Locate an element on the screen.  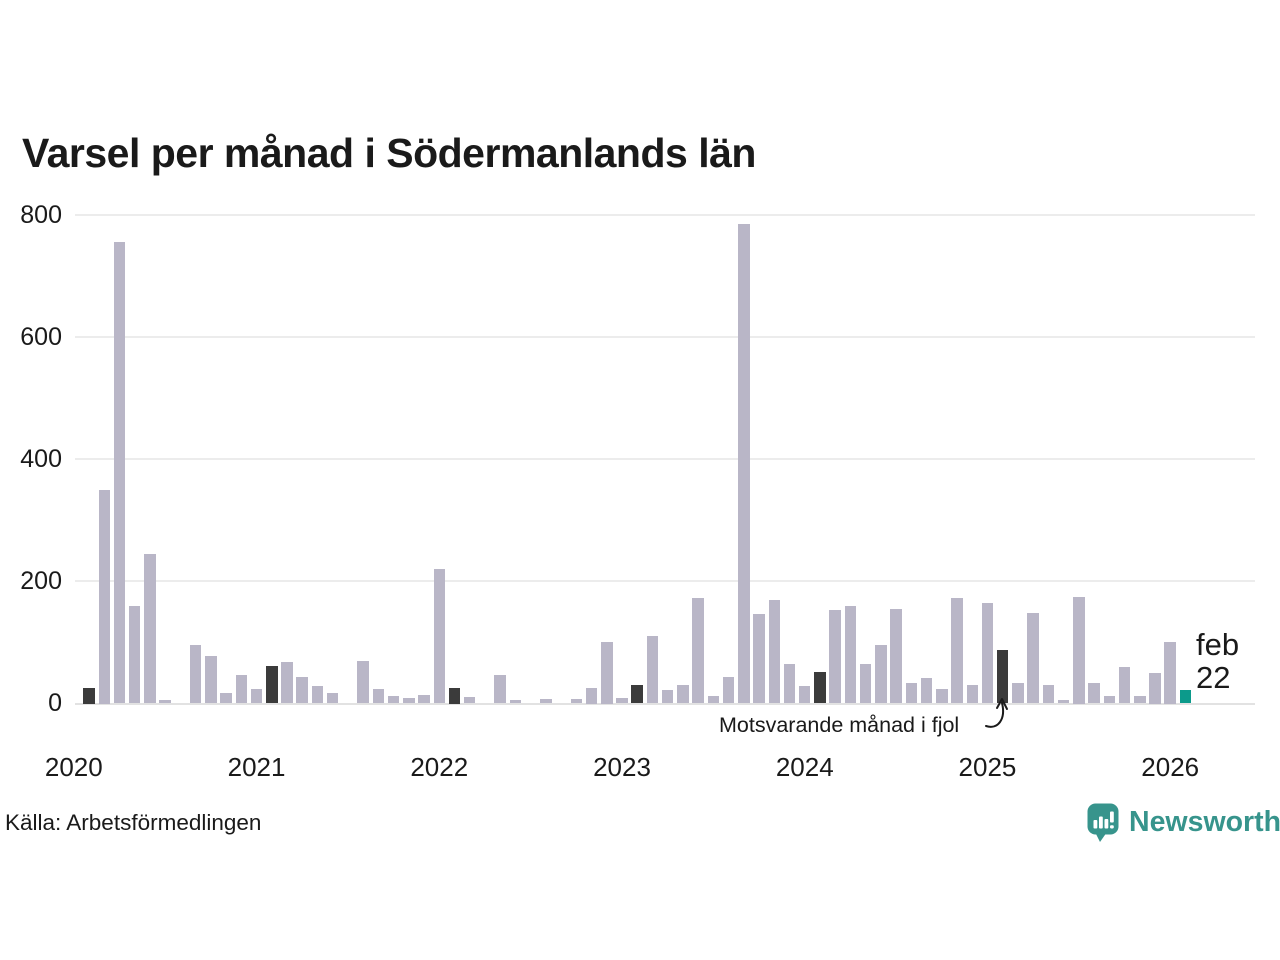
bar-dec-2022 is located at coordinates (607, 673).